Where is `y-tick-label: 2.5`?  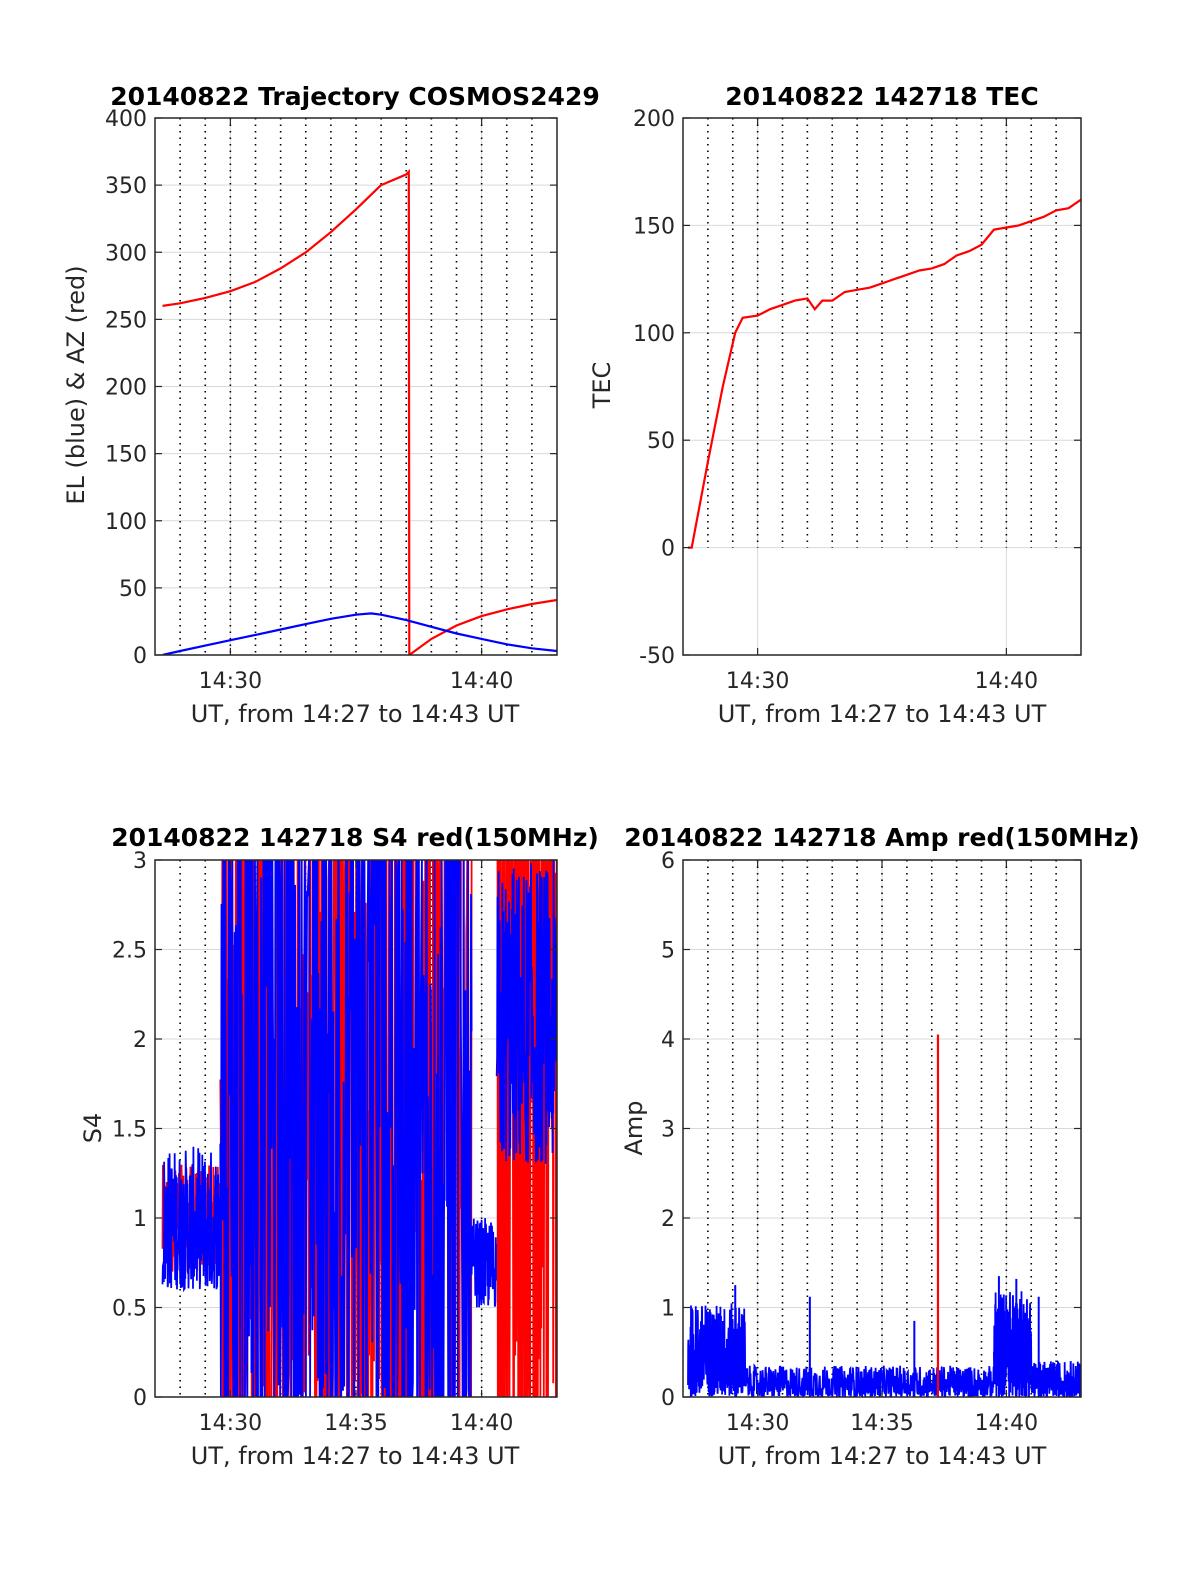 y-tick-label: 2.5 is located at coordinates (129, 951).